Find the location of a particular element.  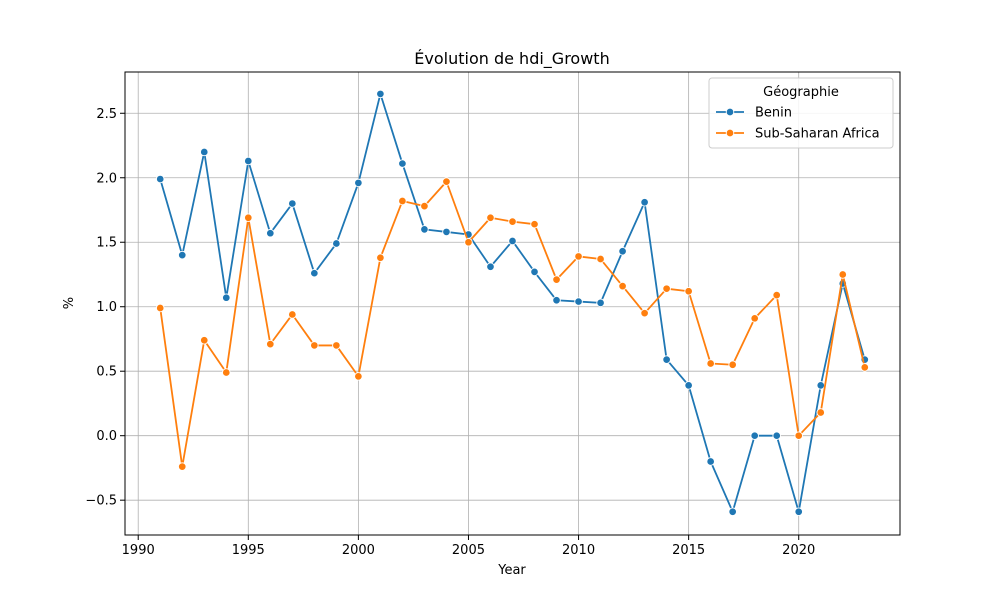

x-tick-label: 2010 is located at coordinates (578, 550).